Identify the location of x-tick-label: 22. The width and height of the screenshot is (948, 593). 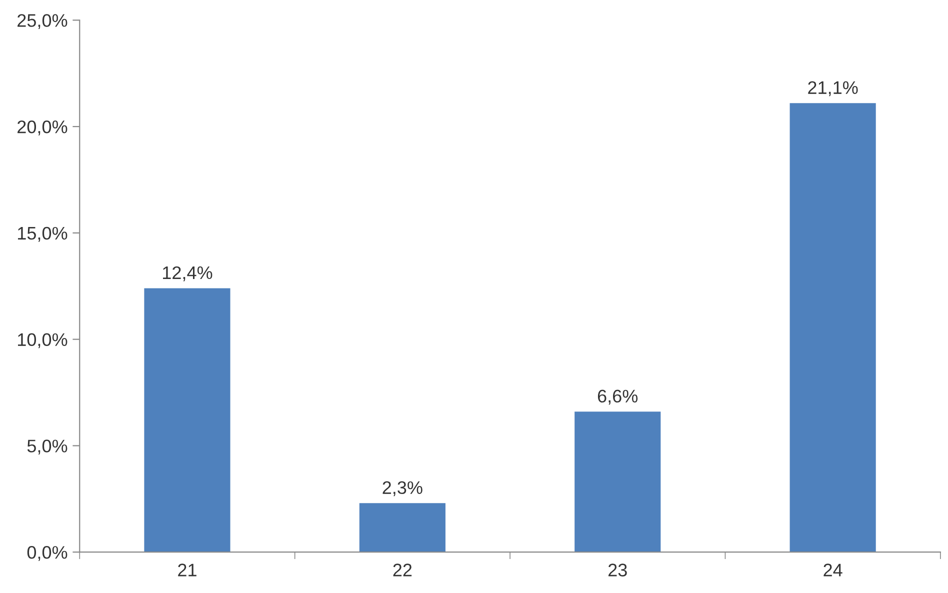
(402, 570).